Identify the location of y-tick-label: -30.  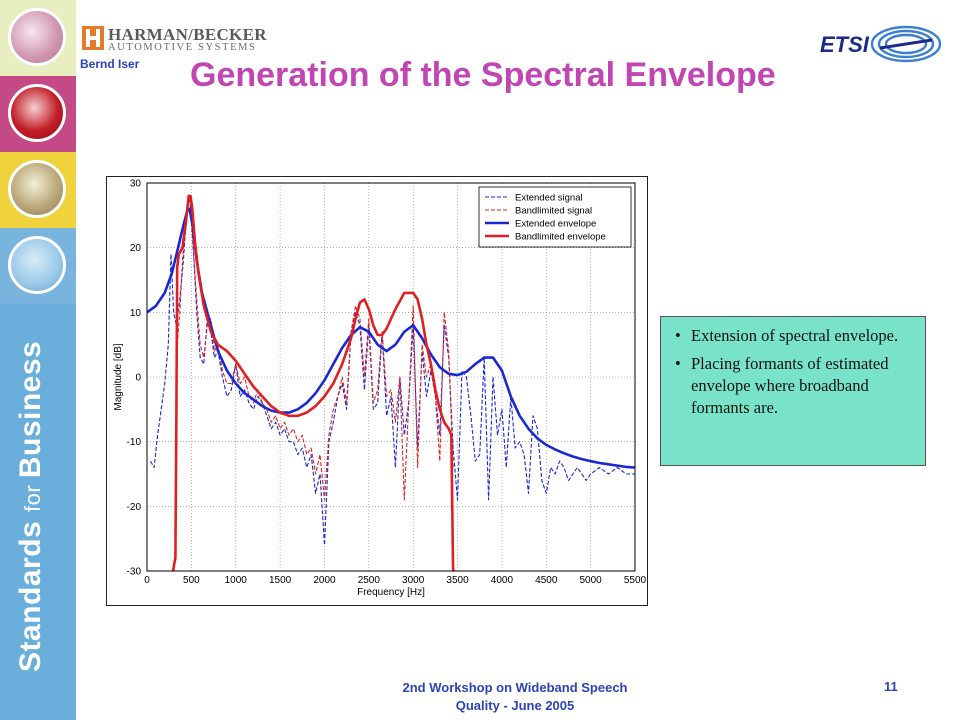
(134, 572).